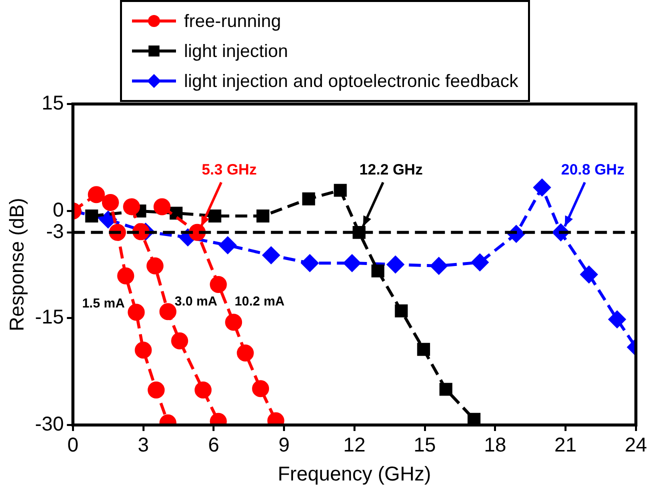  Describe the element at coordinates (233, 21) in the screenshot. I see `legend-label: free-running` at that location.